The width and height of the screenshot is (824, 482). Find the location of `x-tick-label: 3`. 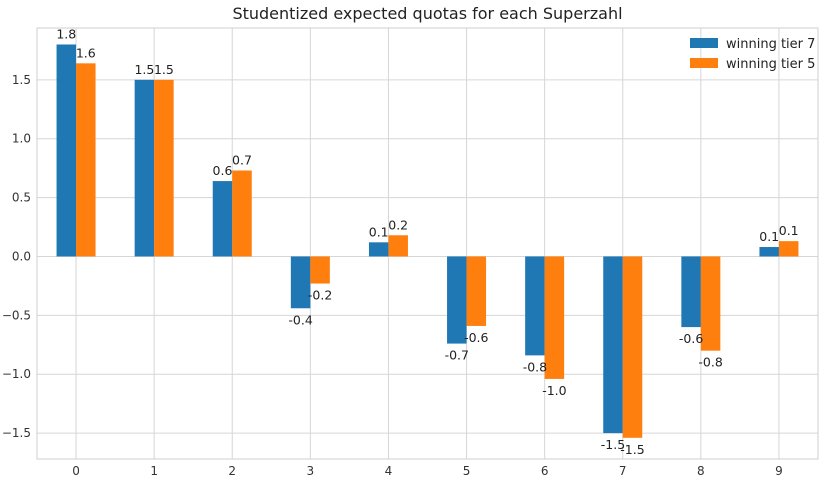

x-tick-label: 3 is located at coordinates (311, 471).